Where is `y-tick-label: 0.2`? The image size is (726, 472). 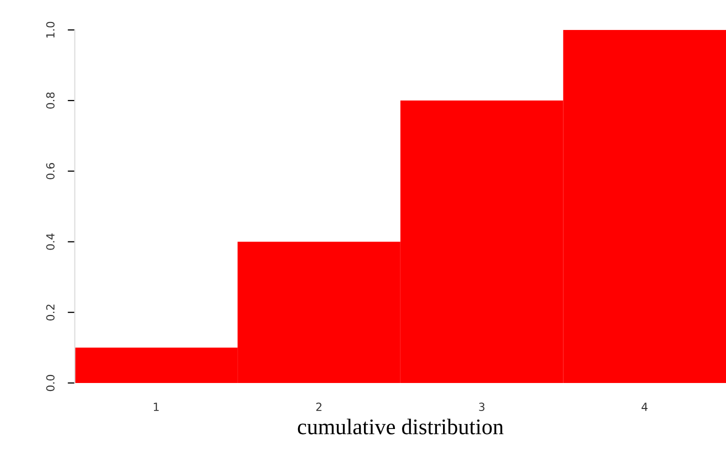 y-tick-label: 0.2 is located at coordinates (50, 312).